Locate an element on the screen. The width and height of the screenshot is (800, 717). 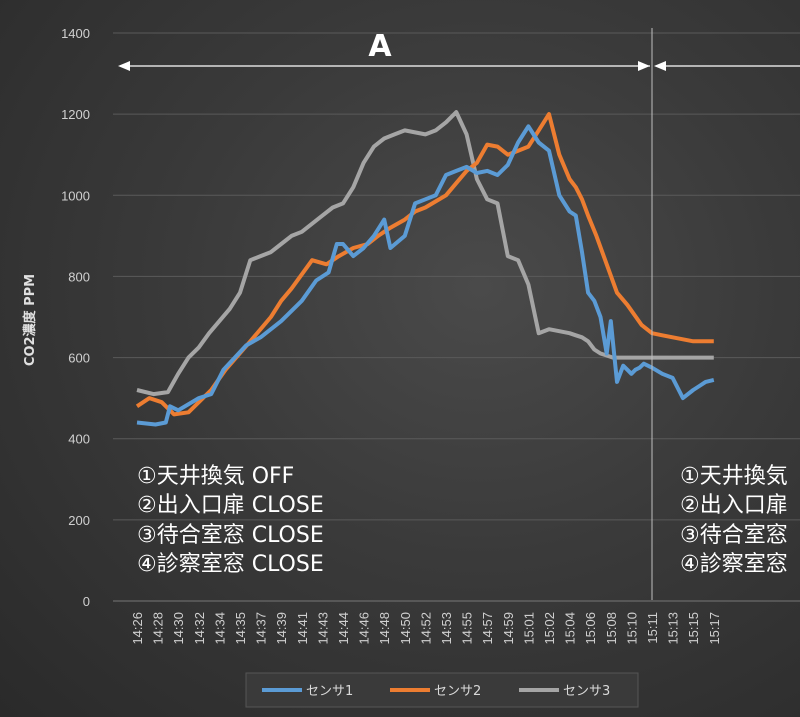
x-tick-label: 14:55 is located at coordinates (467, 628).